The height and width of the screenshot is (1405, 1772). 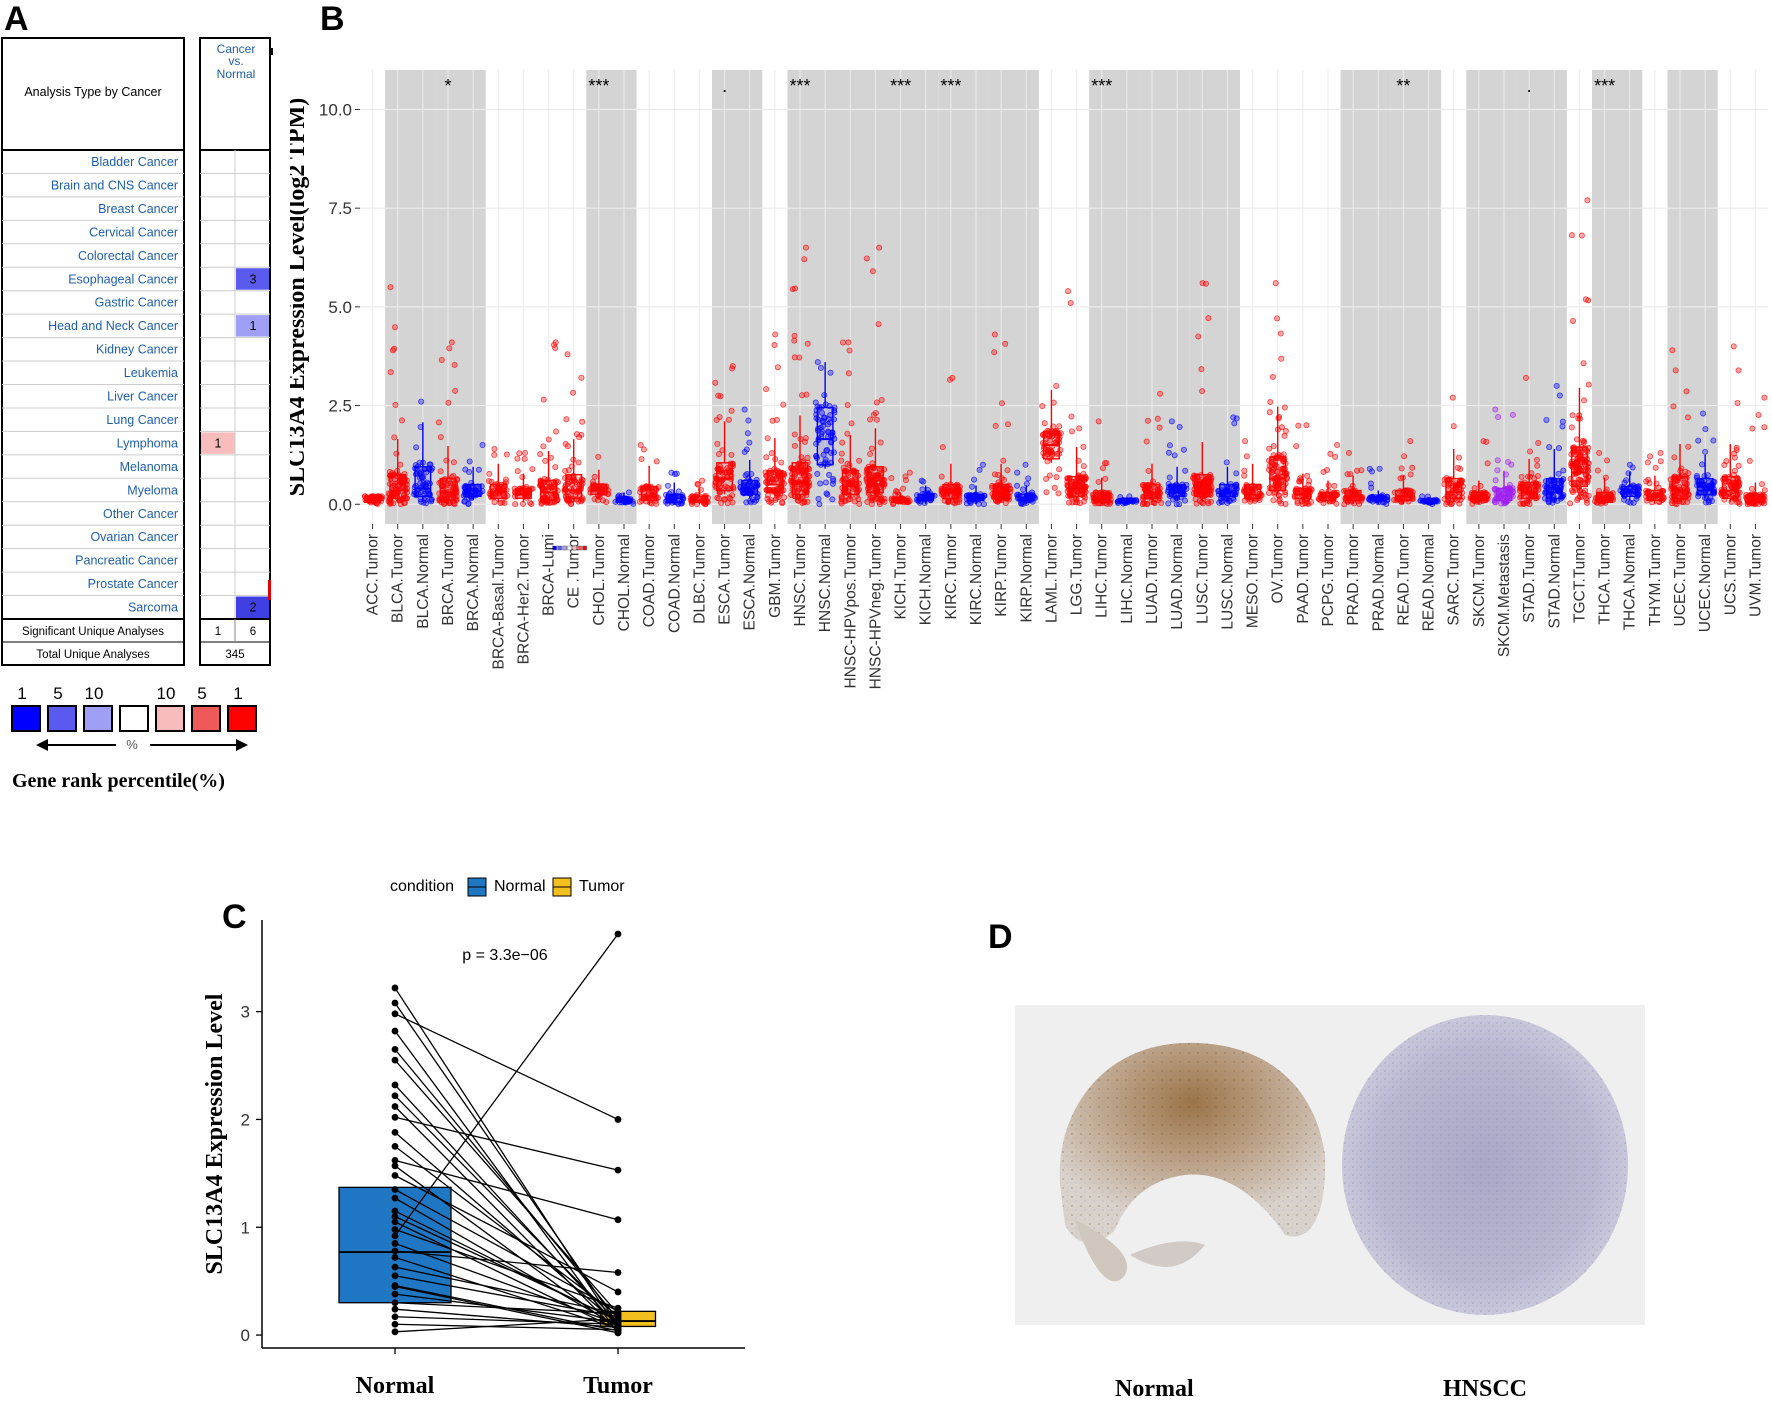 What do you see at coordinates (1202, 579) in the screenshot?
I see `x-tick-label: LUSC.Tumor` at bounding box center [1202, 579].